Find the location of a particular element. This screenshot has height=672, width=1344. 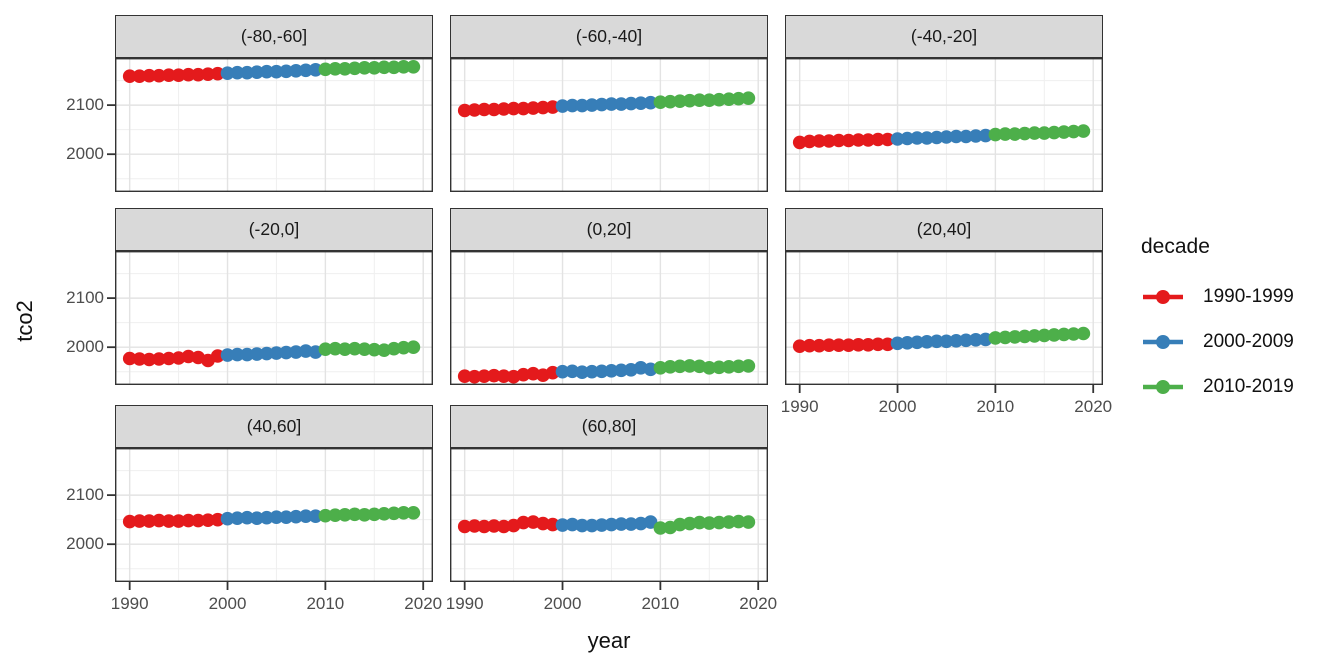

facet-strip: (0,20] is located at coordinates (609, 229).